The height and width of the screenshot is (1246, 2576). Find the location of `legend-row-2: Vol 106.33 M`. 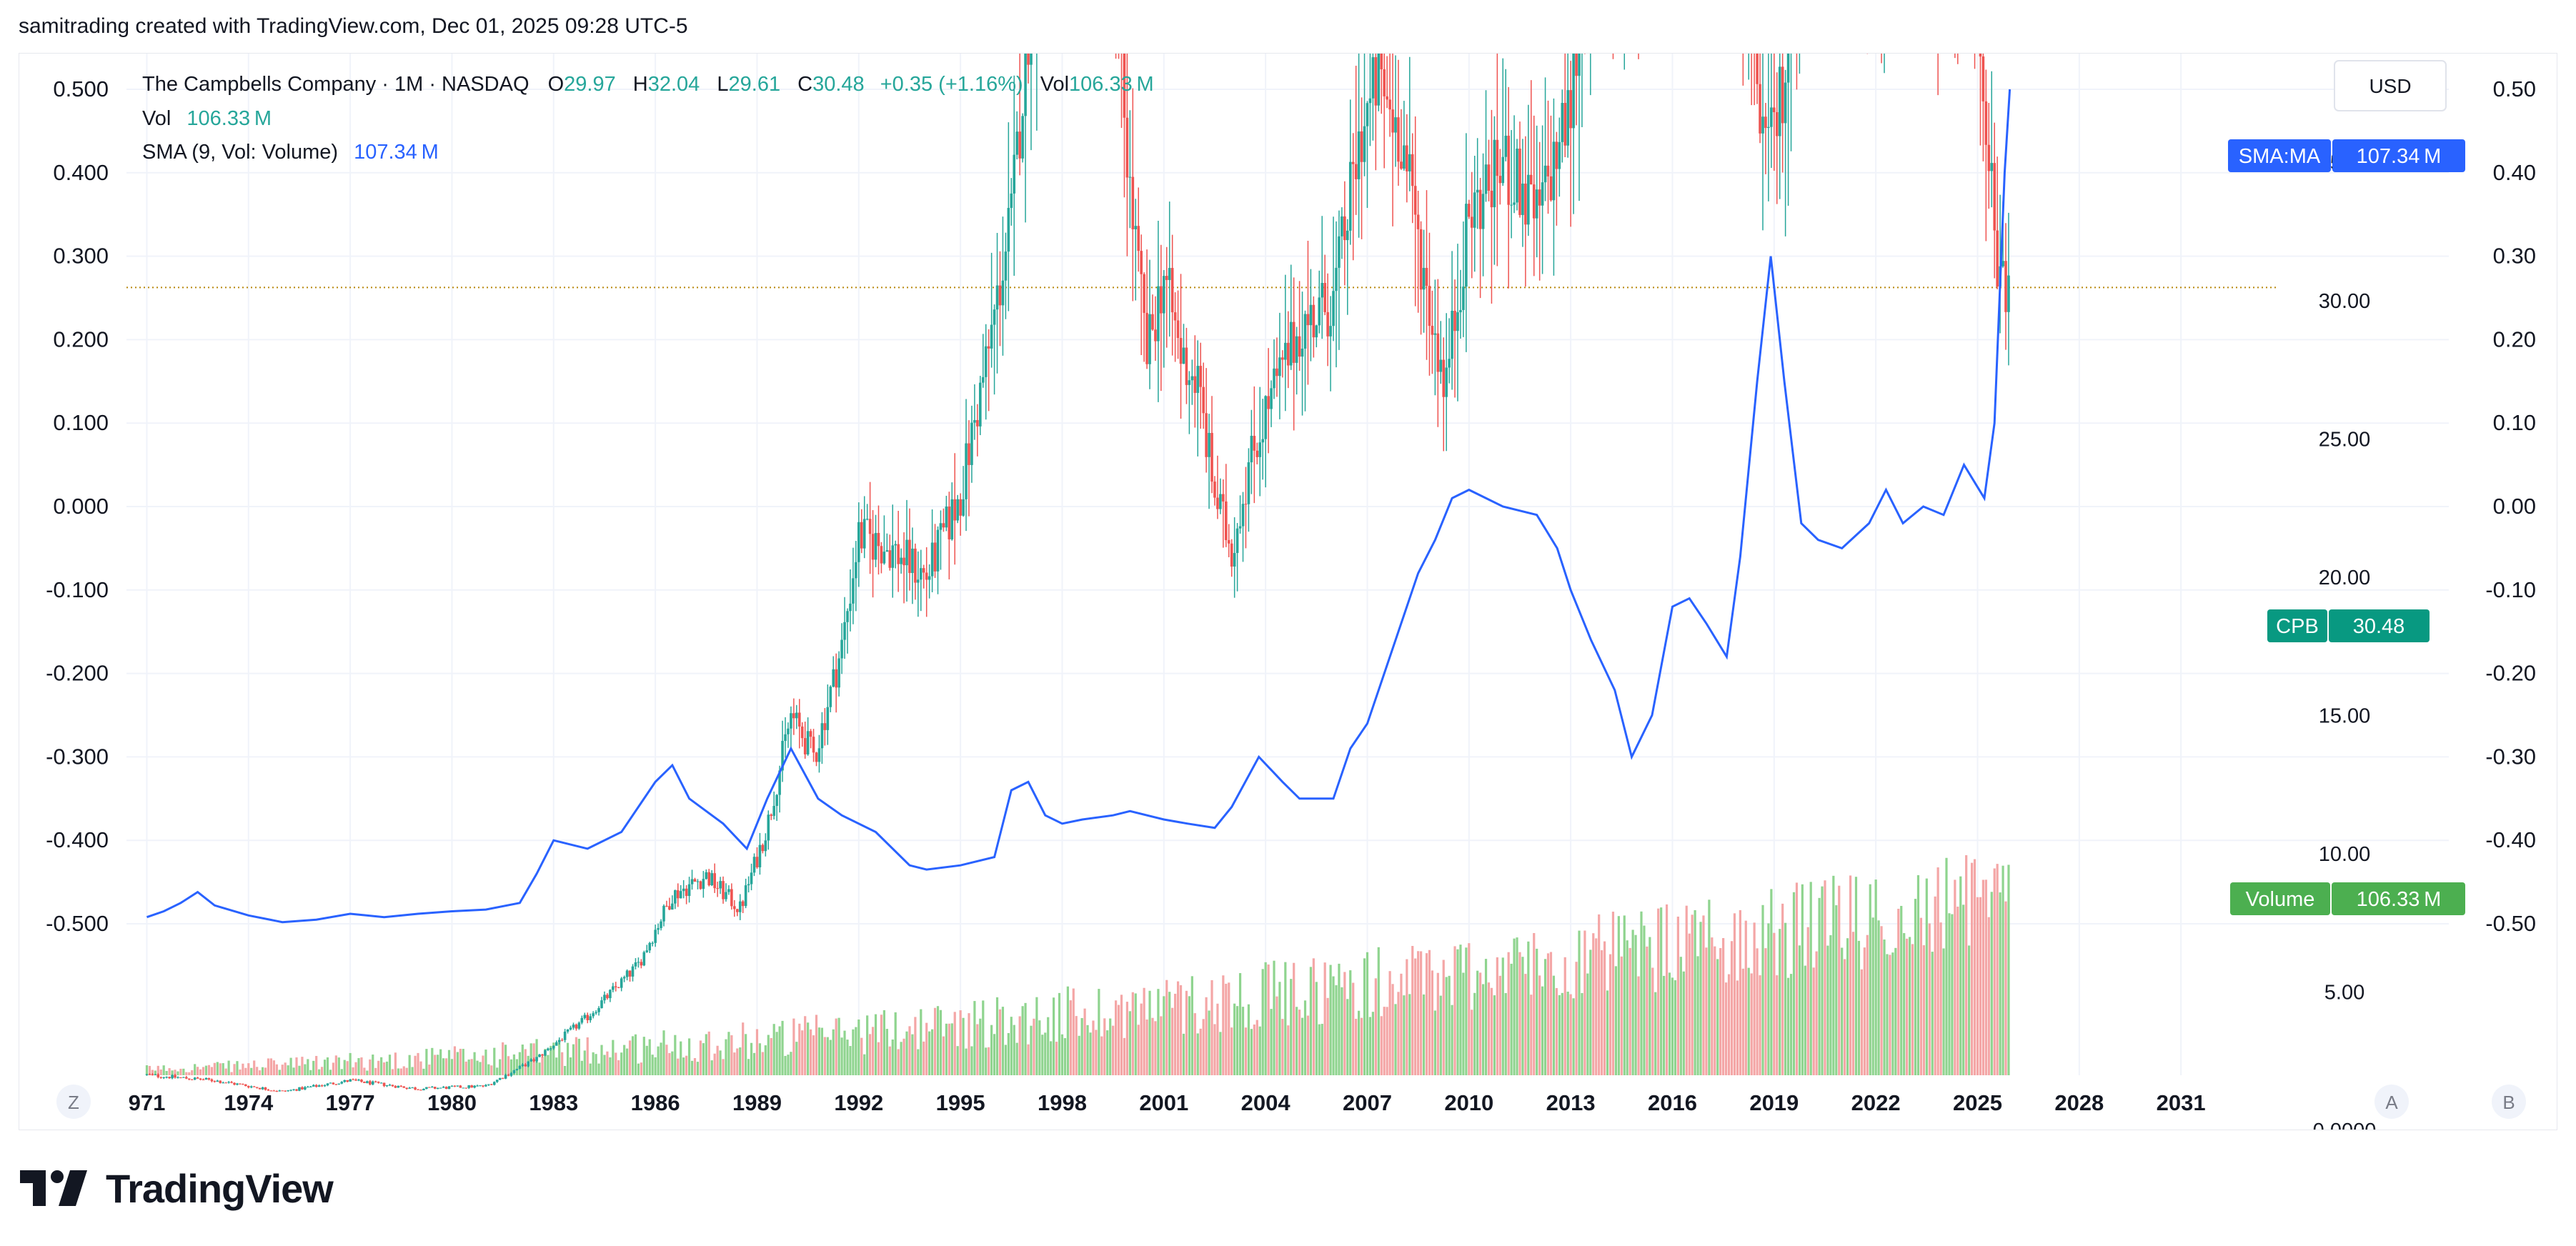

legend-row-2: Vol 106.33 M is located at coordinates (207, 118).